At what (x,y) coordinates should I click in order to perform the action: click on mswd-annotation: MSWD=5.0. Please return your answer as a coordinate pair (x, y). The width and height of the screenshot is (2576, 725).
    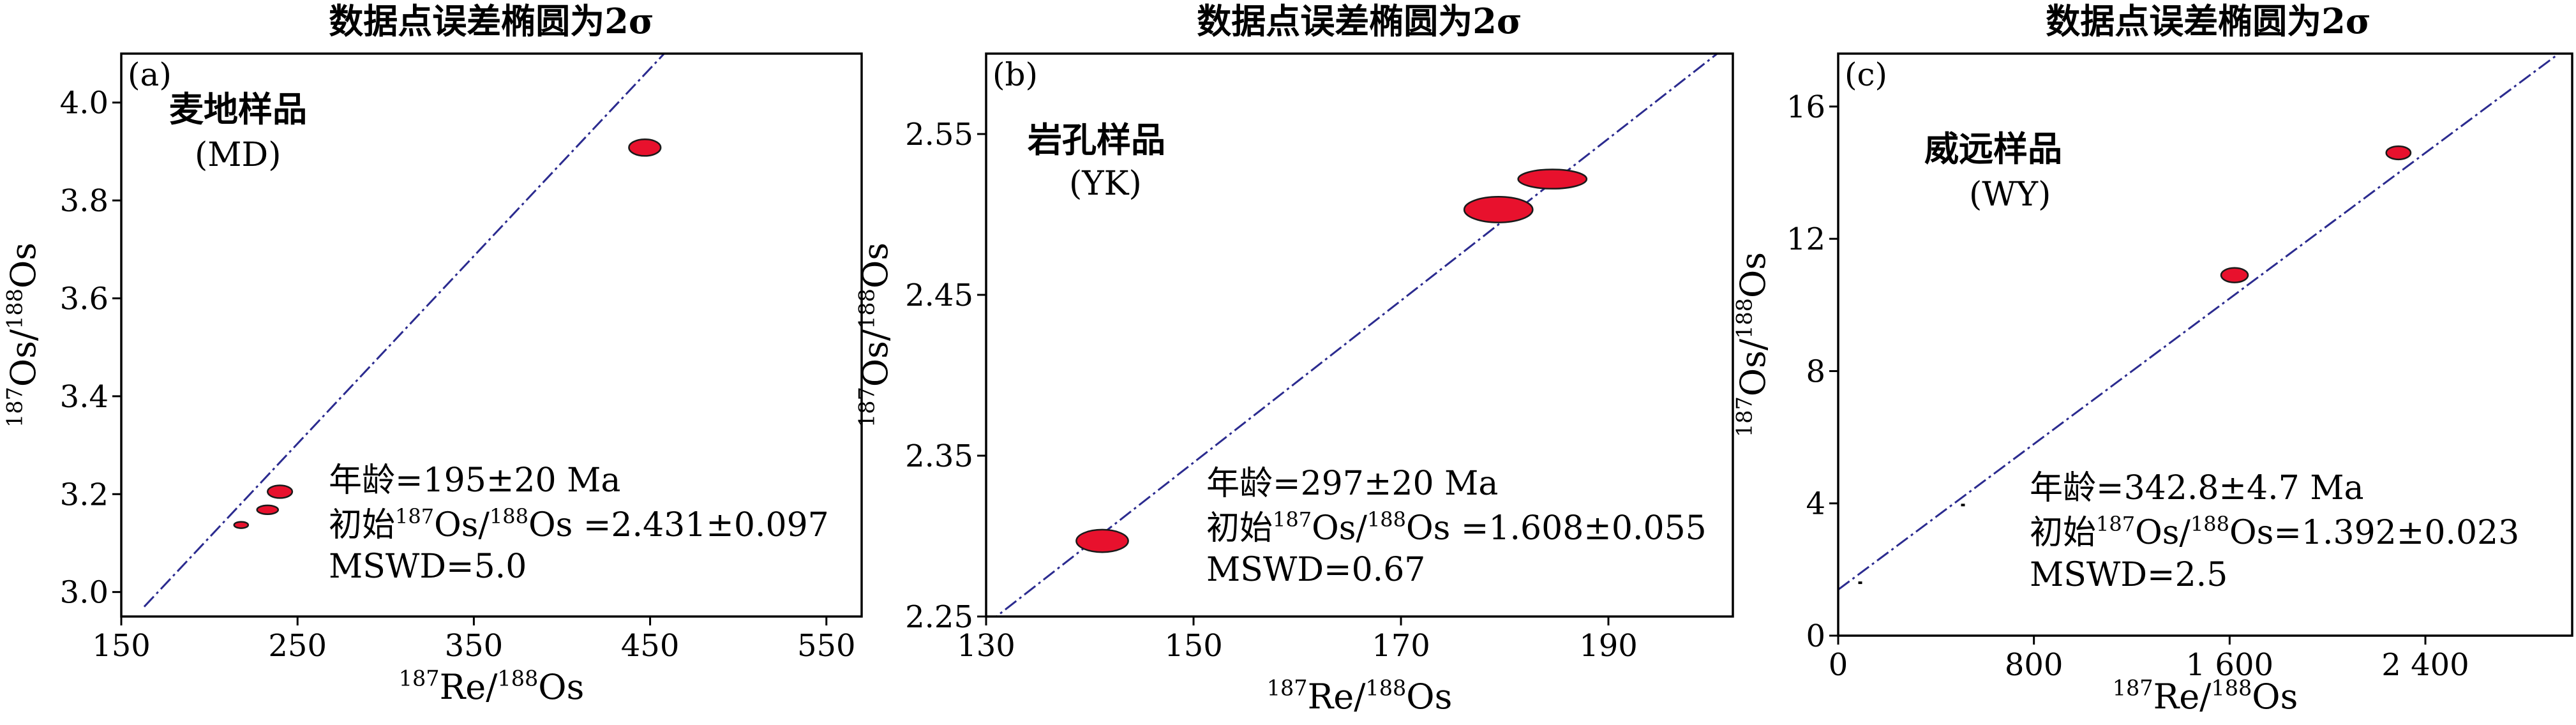
    Looking at the image, I should click on (428, 567).